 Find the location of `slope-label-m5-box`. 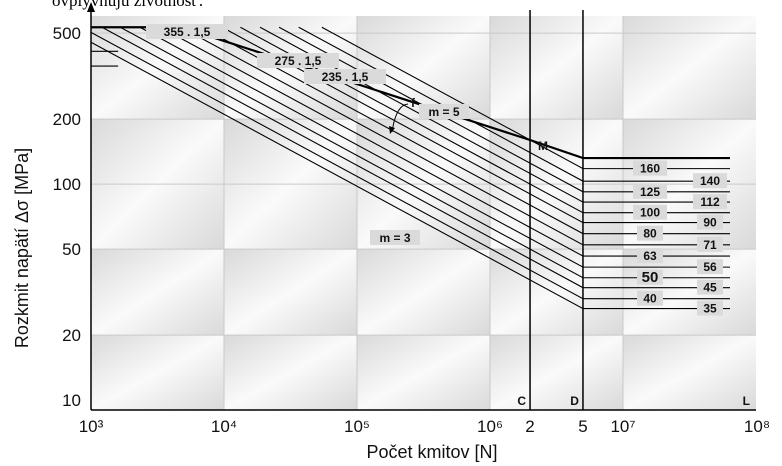

slope-label-m5-box is located at coordinates (444, 111).